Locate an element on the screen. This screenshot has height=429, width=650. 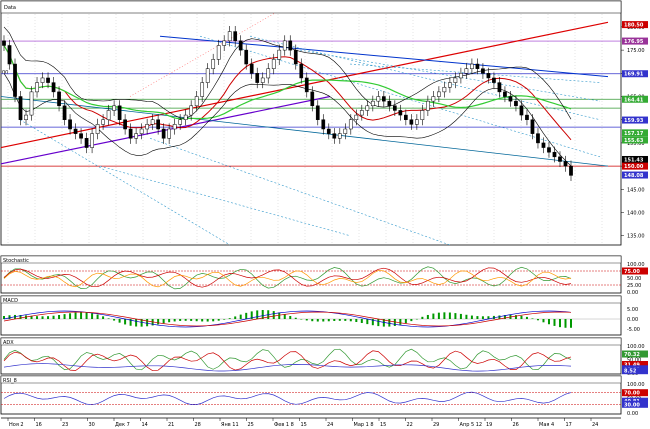
stochastic-title-bg is located at coordinates (311, 259).